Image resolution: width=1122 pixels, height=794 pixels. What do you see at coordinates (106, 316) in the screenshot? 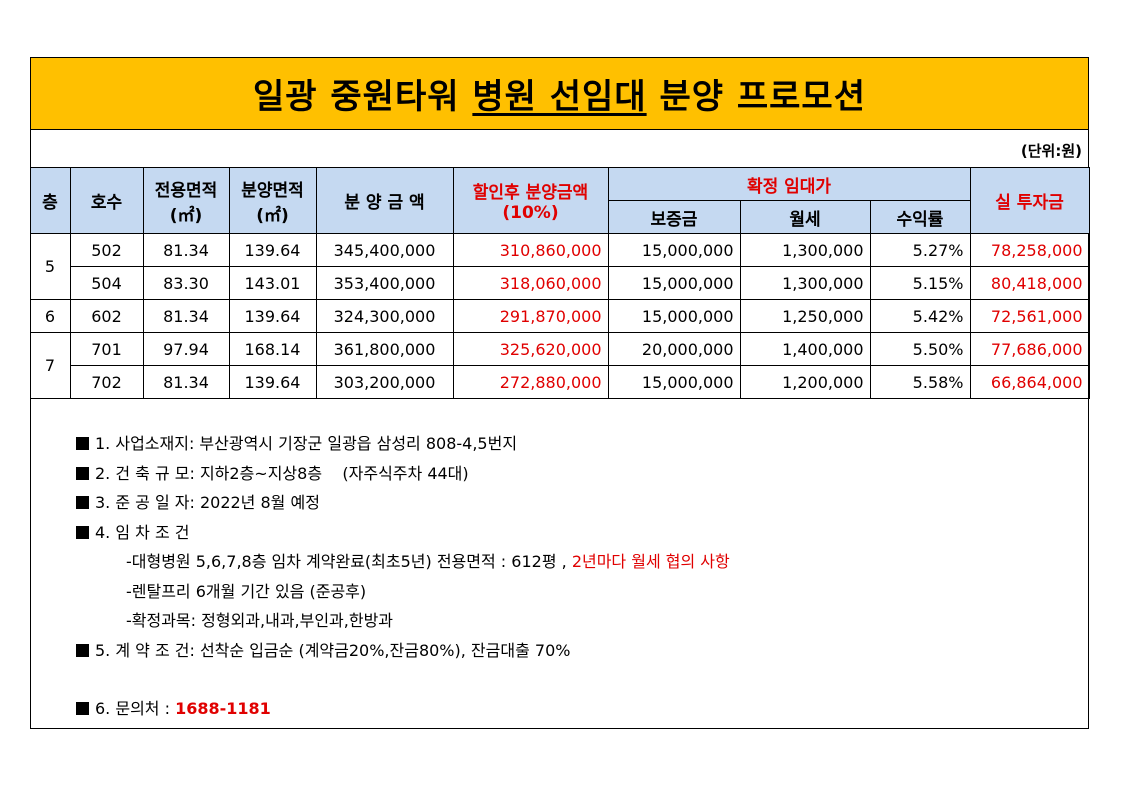
I see `unit-cell: 602` at bounding box center [106, 316].